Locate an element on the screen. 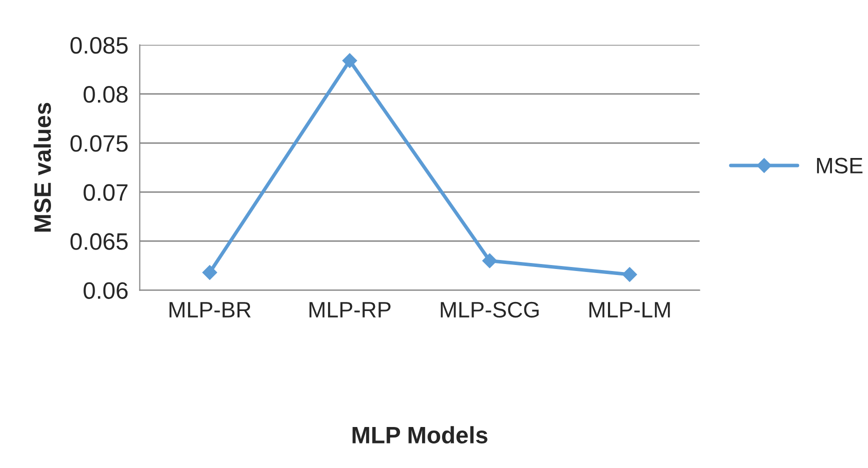 The image size is (868, 468). y-tick-label: 0.085 is located at coordinates (99, 45).